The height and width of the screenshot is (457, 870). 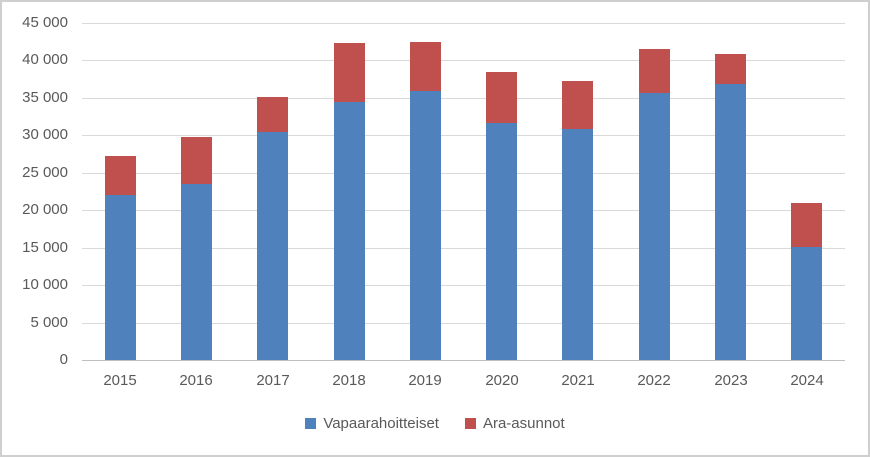 What do you see at coordinates (311, 423) in the screenshot?
I see `legend-swatch-vapaarahoitteiset` at bounding box center [311, 423].